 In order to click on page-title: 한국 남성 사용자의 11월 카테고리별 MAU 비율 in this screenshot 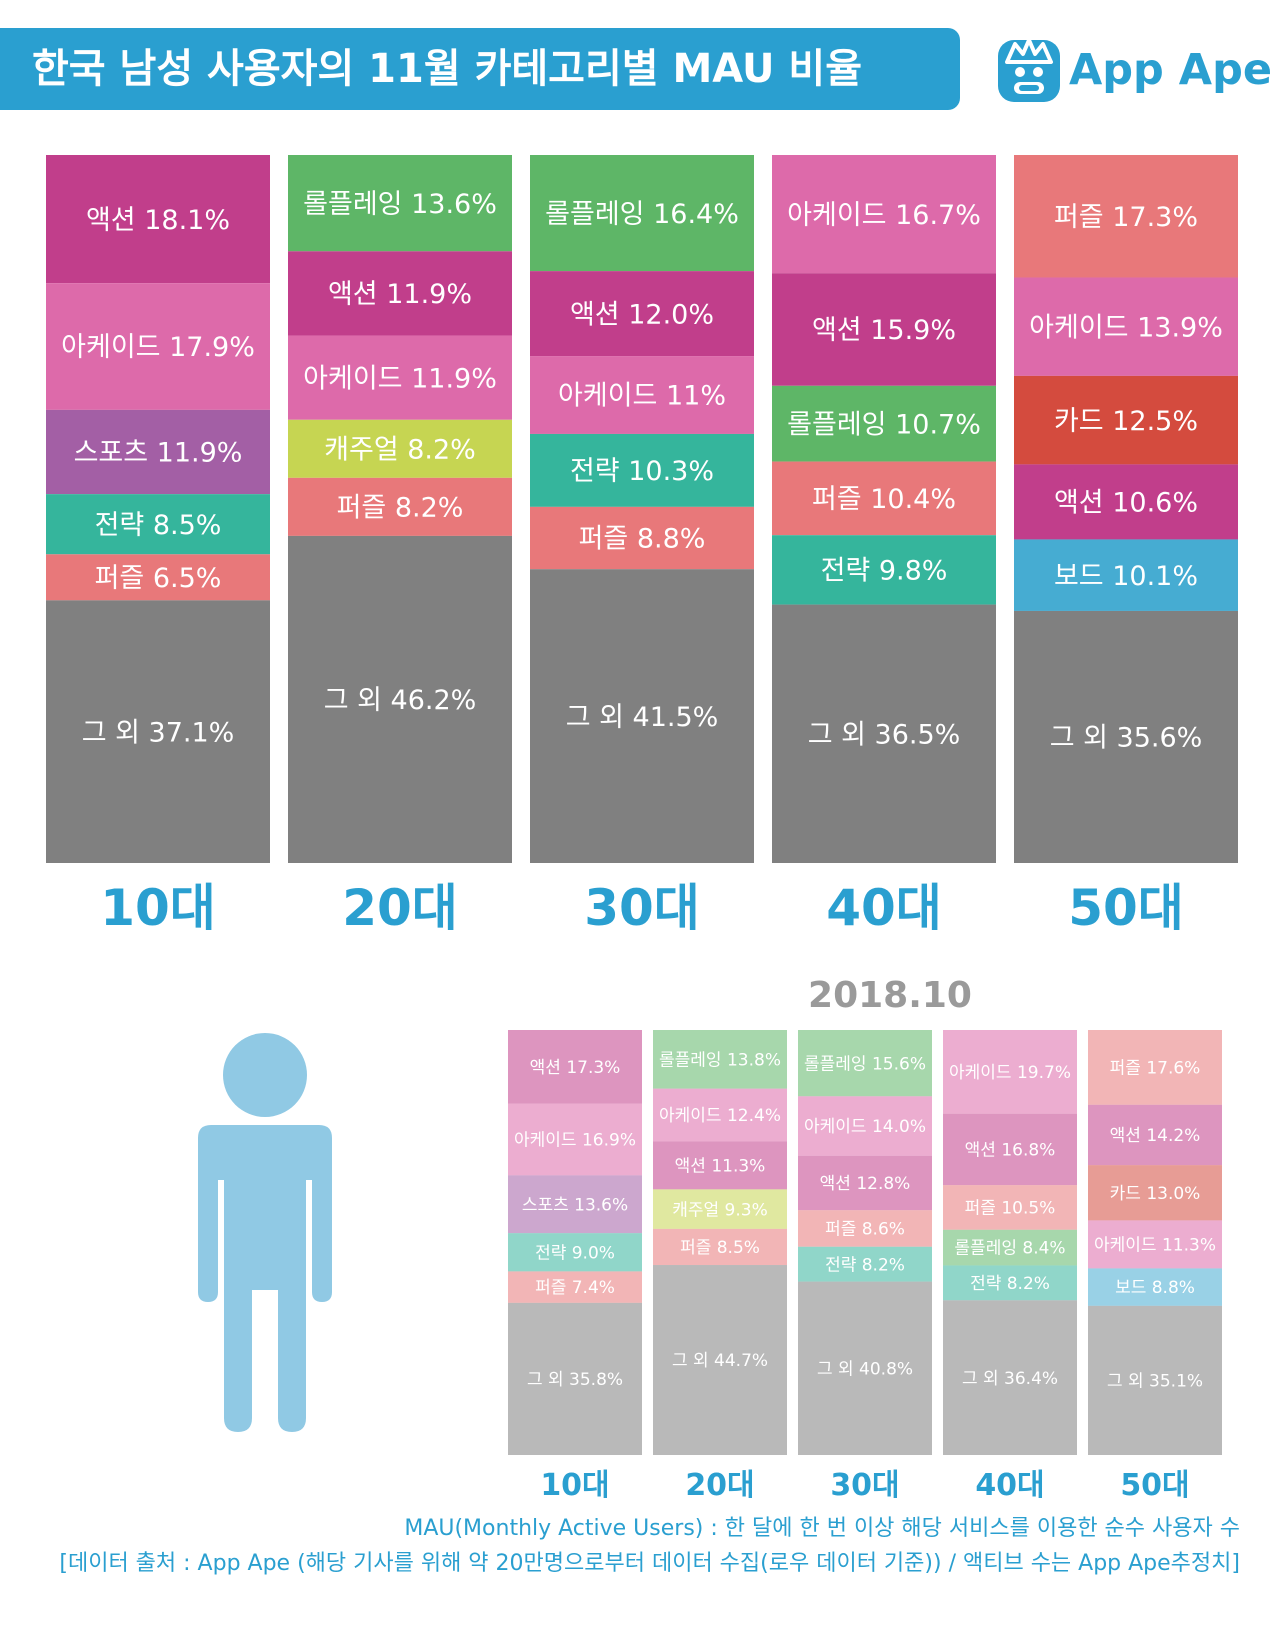, I will do `click(447, 69)`.